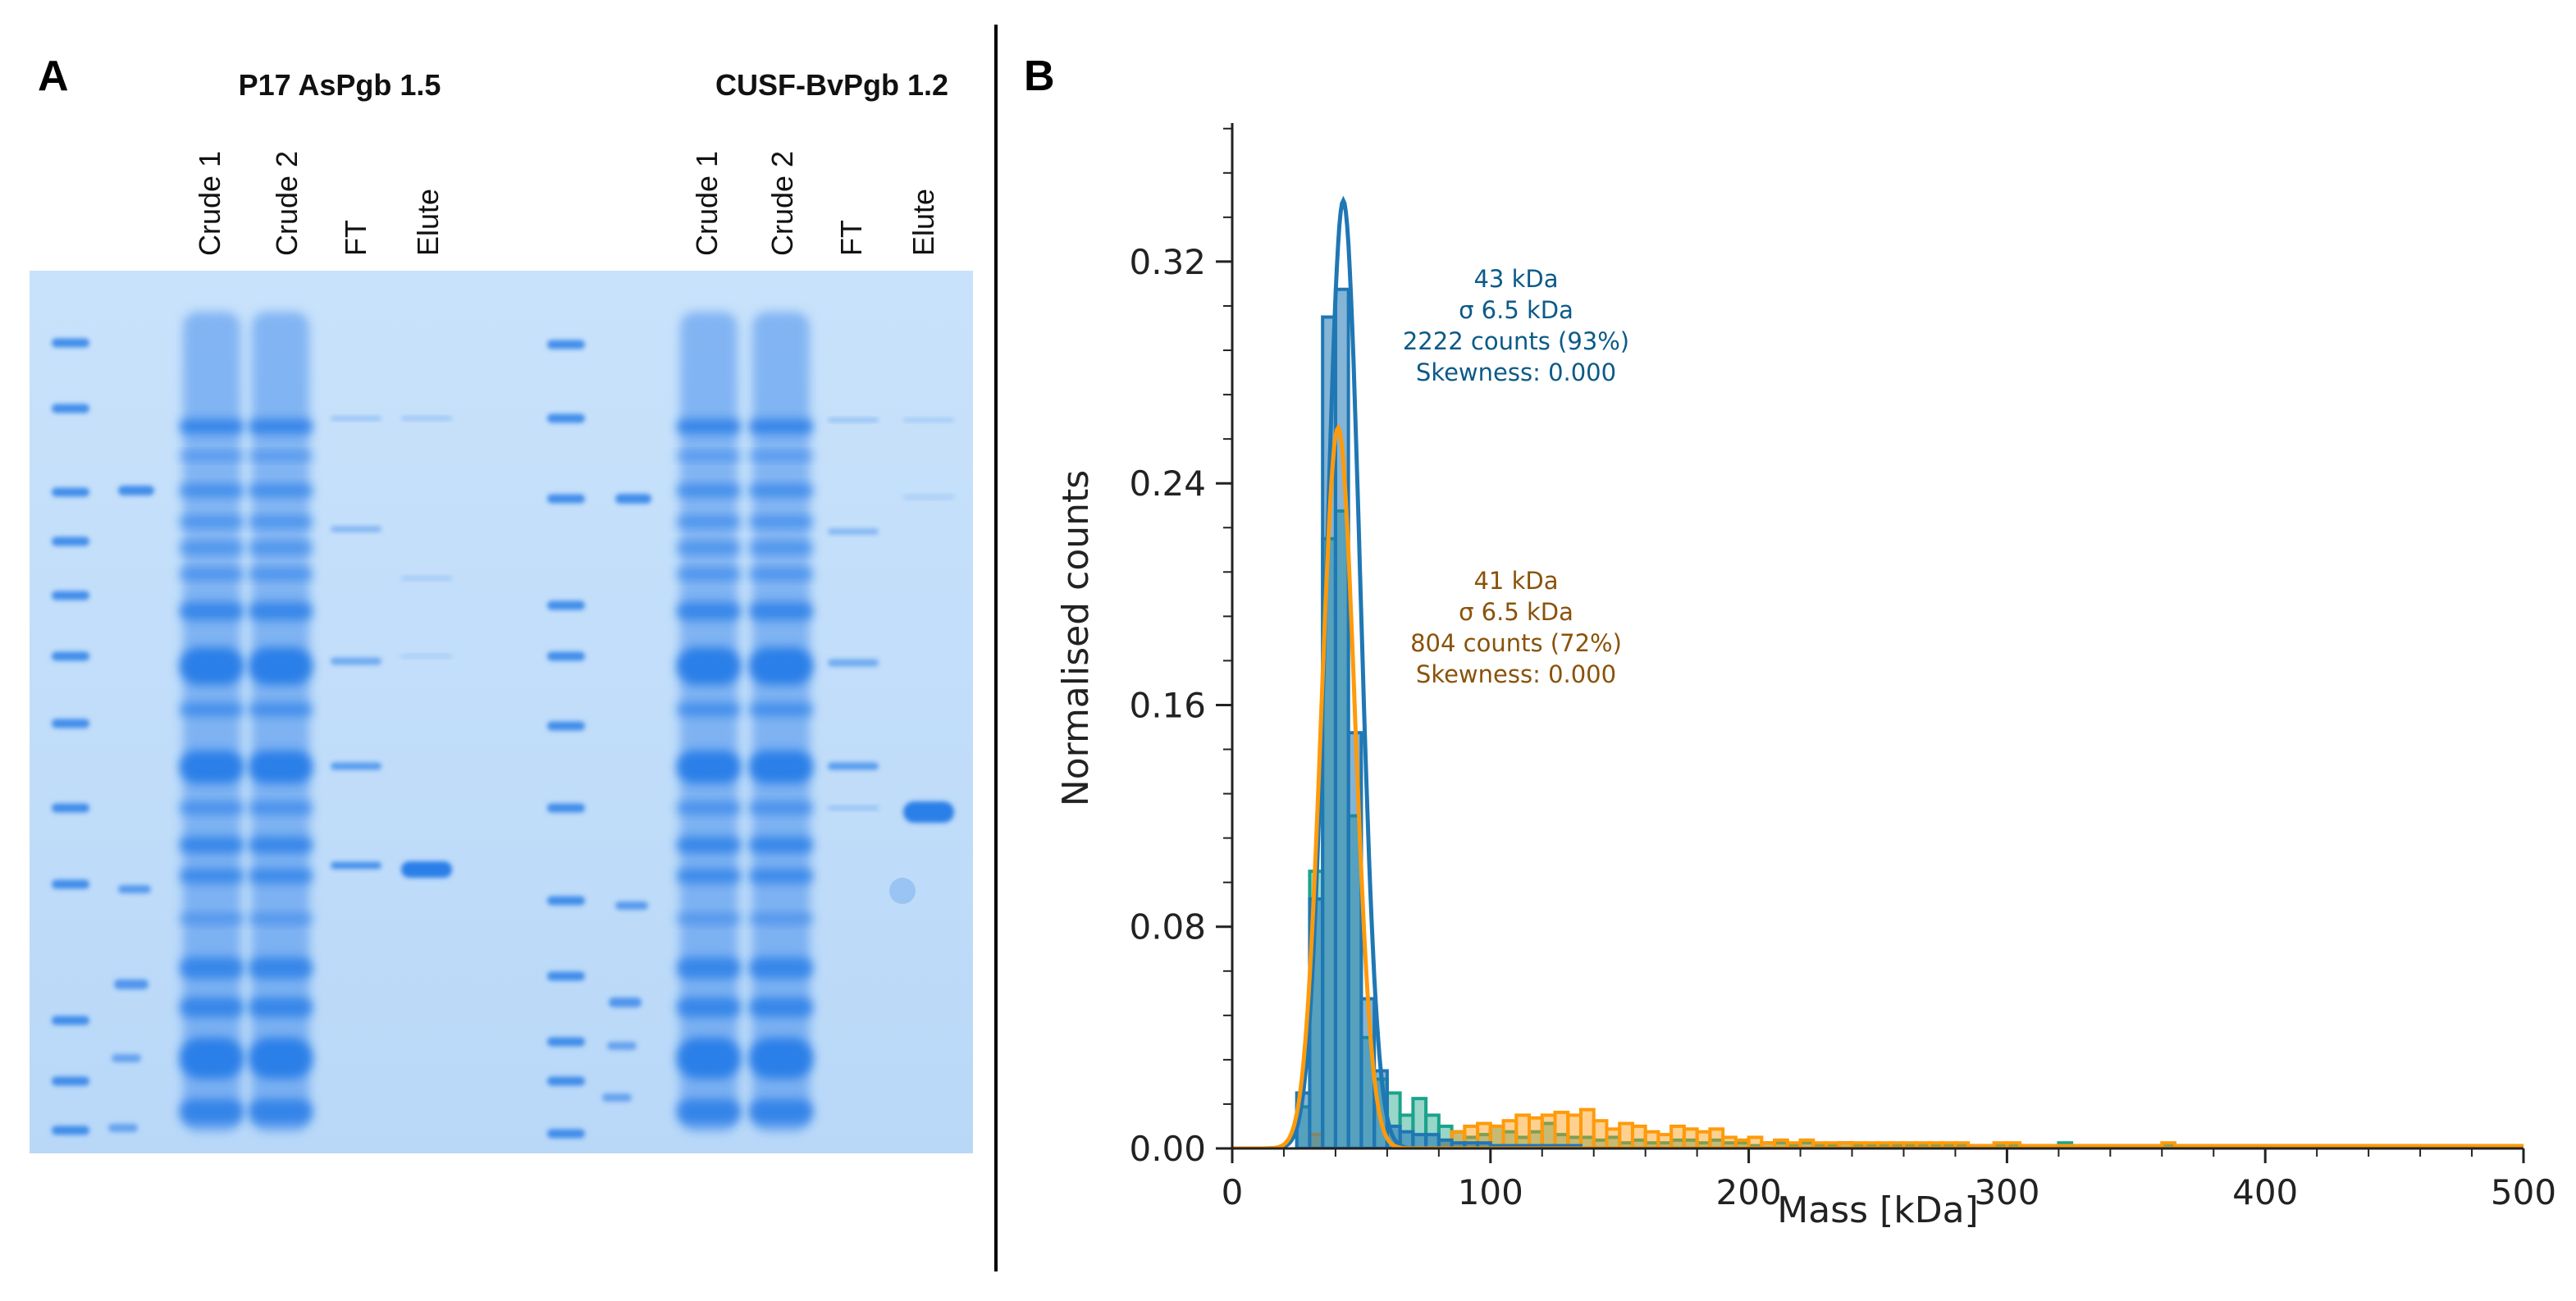  Describe the element at coordinates (1233, 1192) in the screenshot. I see `x-tick-label: 0` at that location.